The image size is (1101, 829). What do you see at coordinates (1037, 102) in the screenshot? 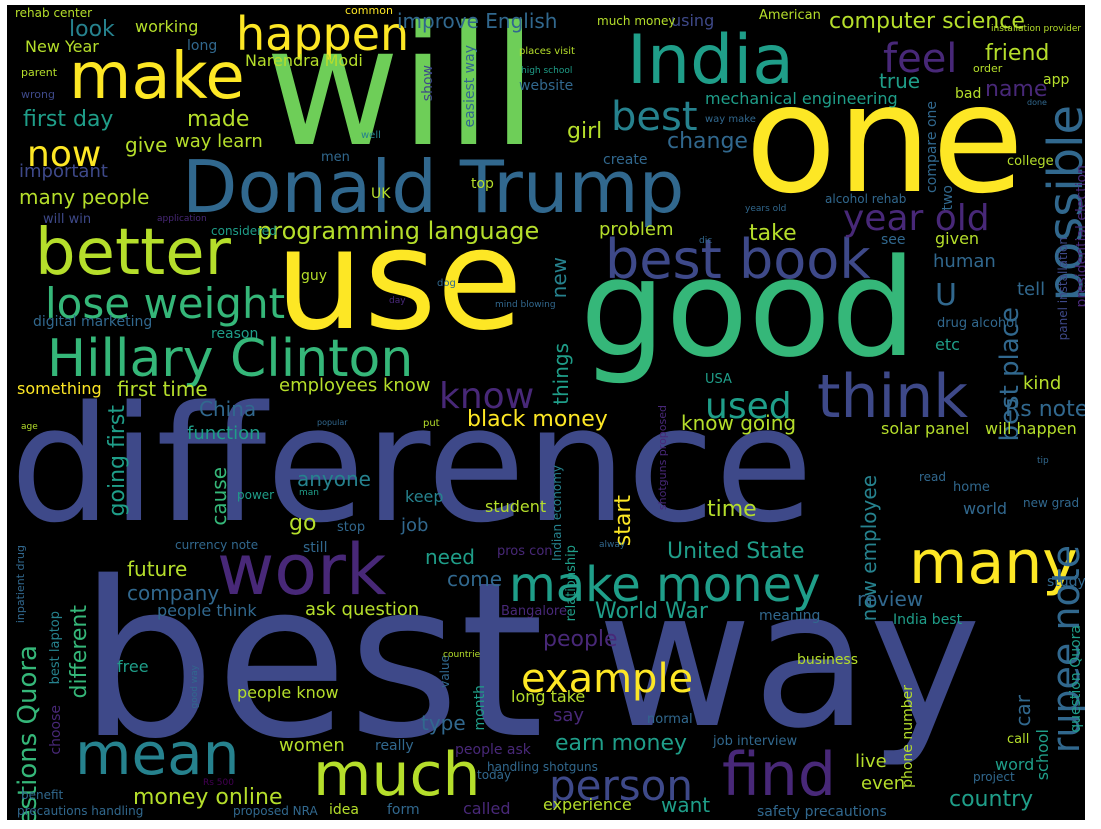
I see `word-done: done` at bounding box center [1037, 102].